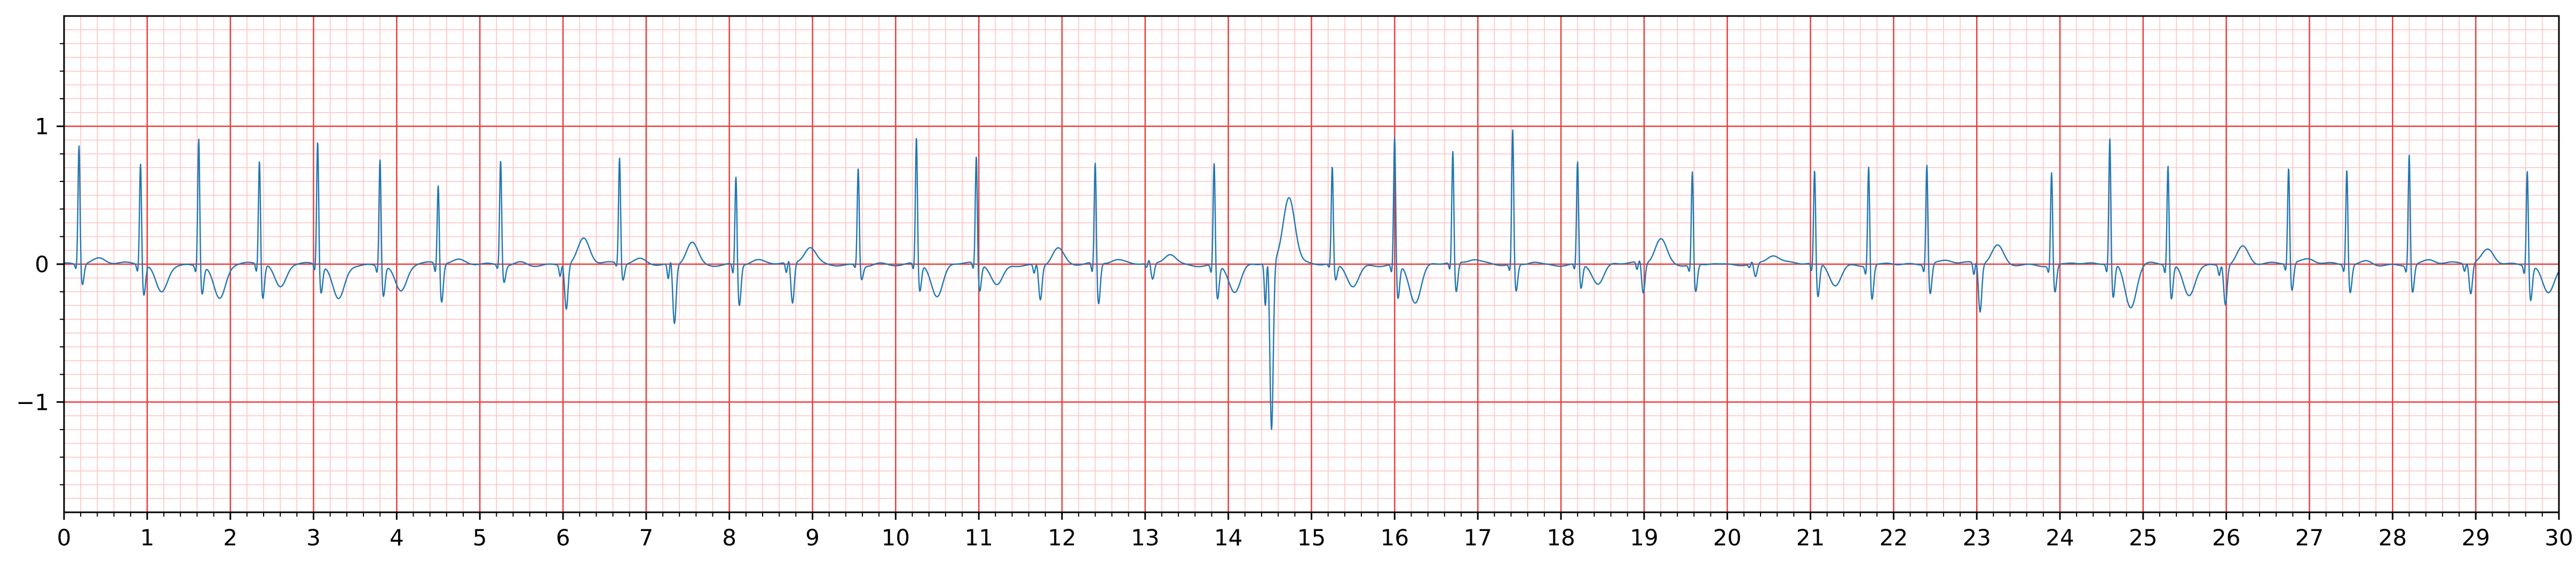 This screenshot has width=2576, height=563. What do you see at coordinates (1894, 538) in the screenshot?
I see `x-tick-label: 22` at bounding box center [1894, 538].